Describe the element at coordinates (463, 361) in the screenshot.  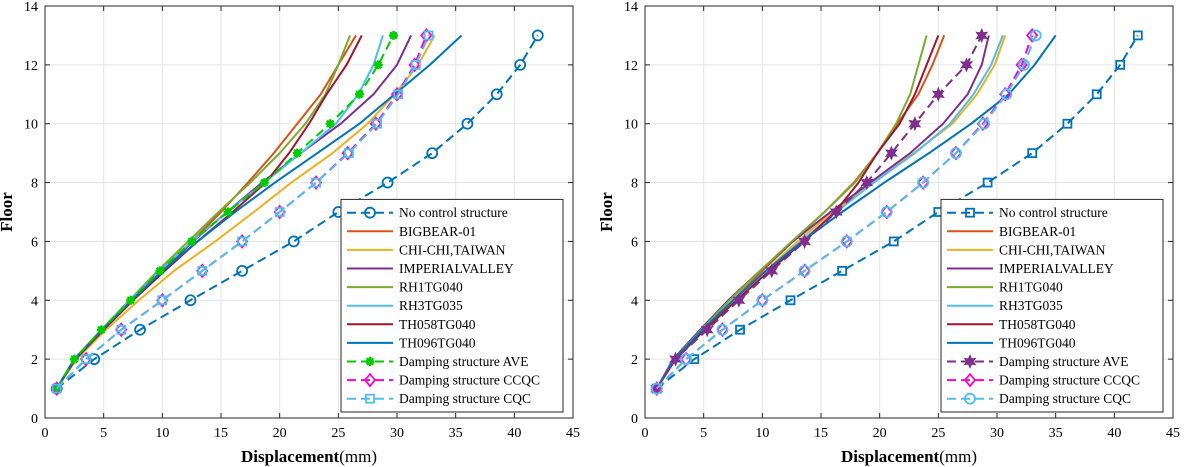
I see `left-legend-damping-structure-ave-label: Damping structure AVE` at that location.